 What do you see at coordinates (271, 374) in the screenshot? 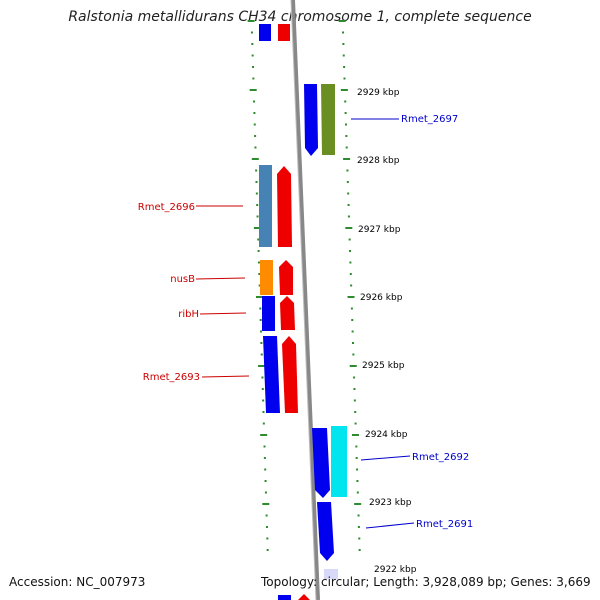
I see `gene-rmet-2693-blue` at bounding box center [271, 374].